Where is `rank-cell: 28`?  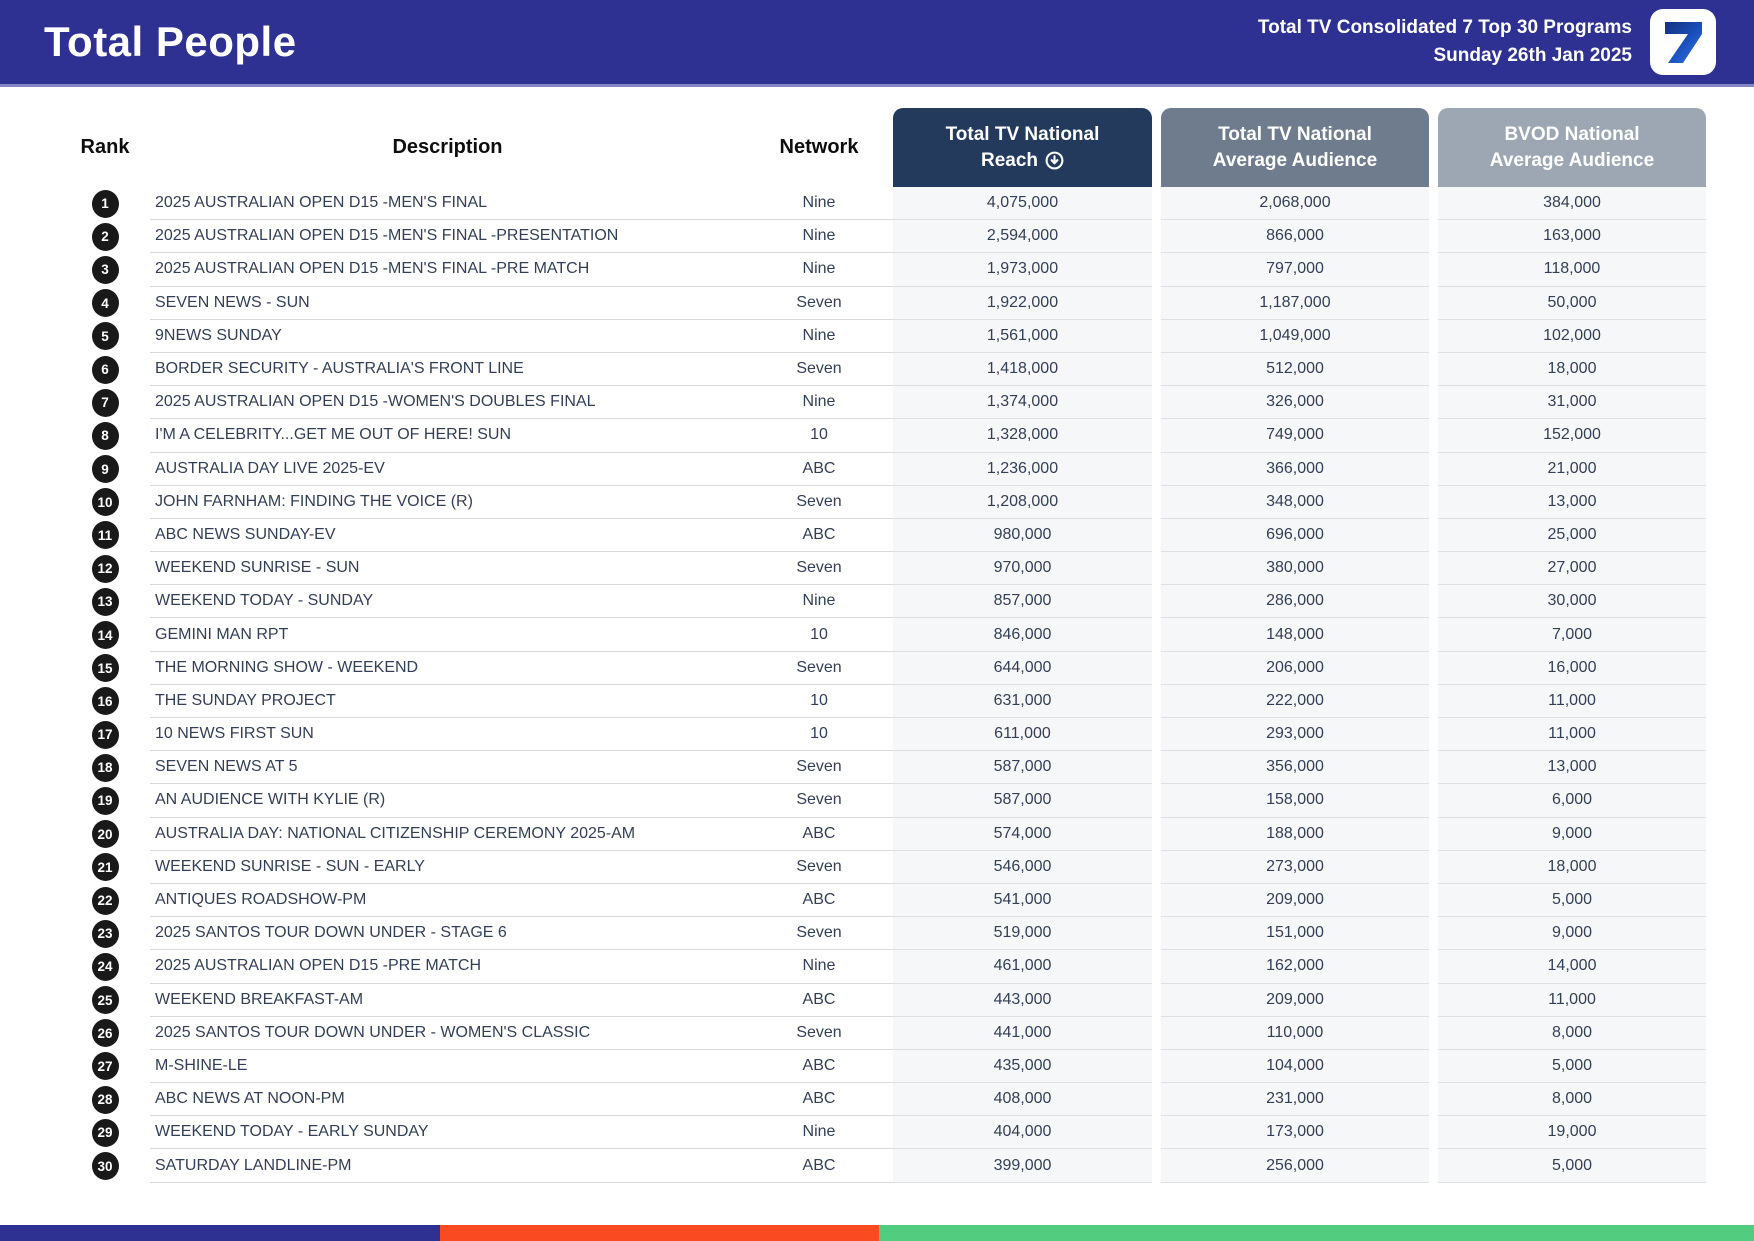 rank-cell: 28 is located at coordinates (105, 1099).